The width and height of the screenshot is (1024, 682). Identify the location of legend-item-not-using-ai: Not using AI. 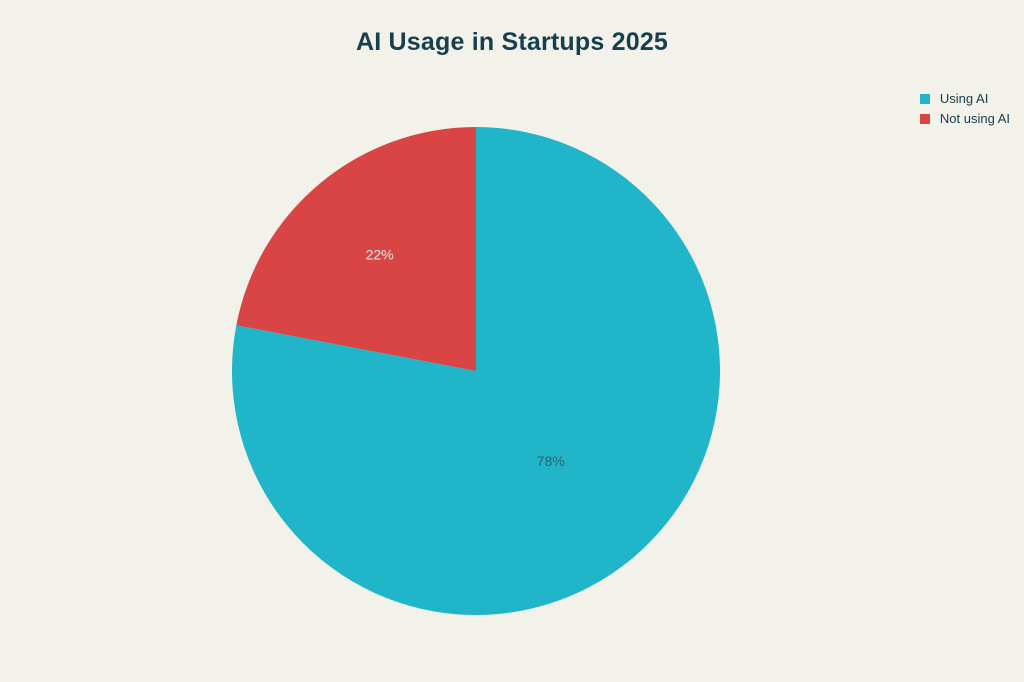
(964, 118).